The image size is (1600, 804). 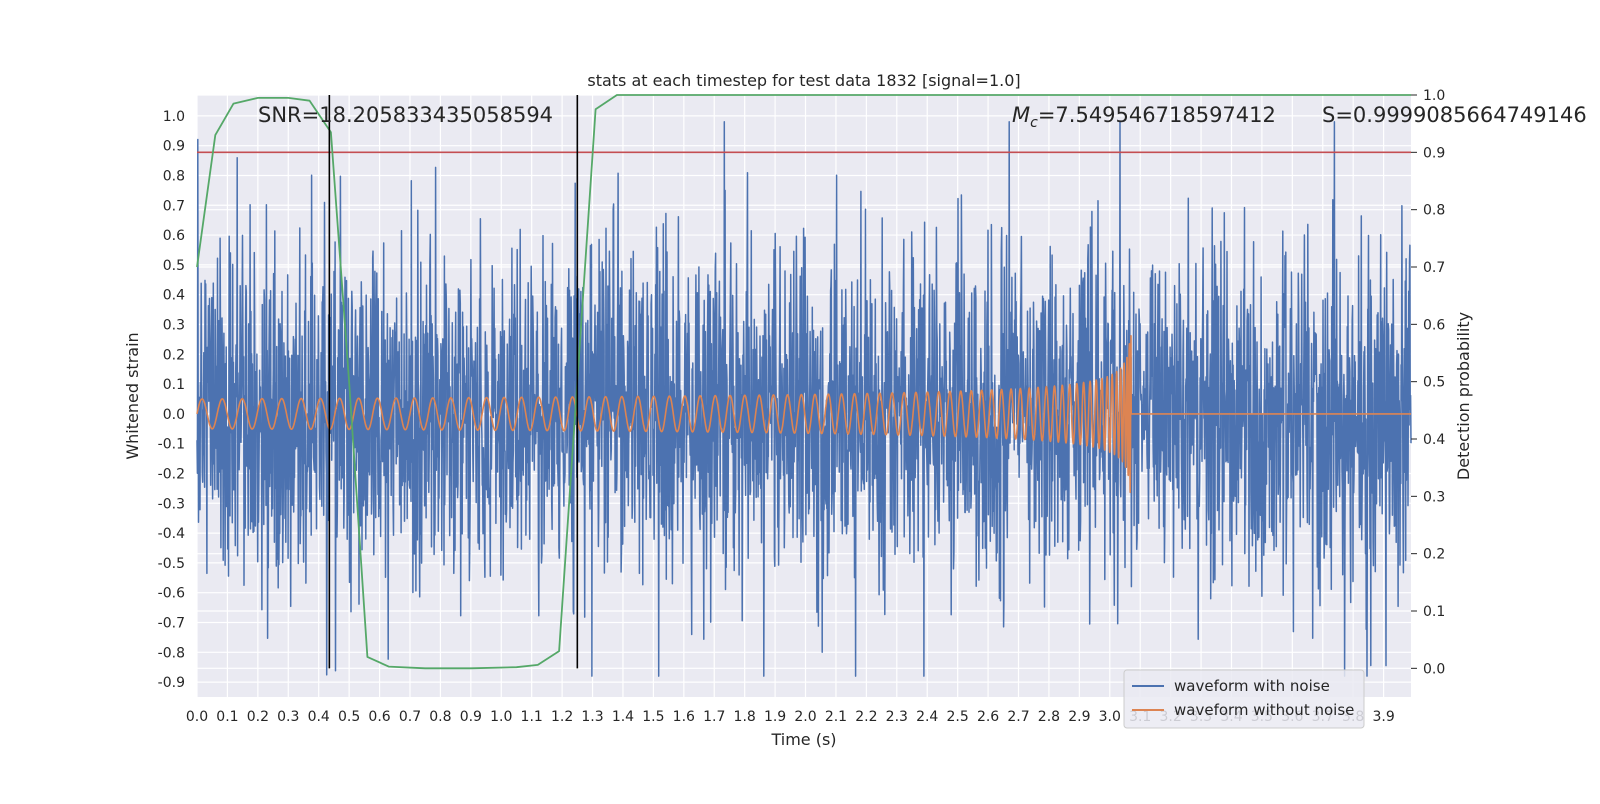 What do you see at coordinates (171, 623) in the screenshot?
I see `y-tick-label: -0.7` at bounding box center [171, 623].